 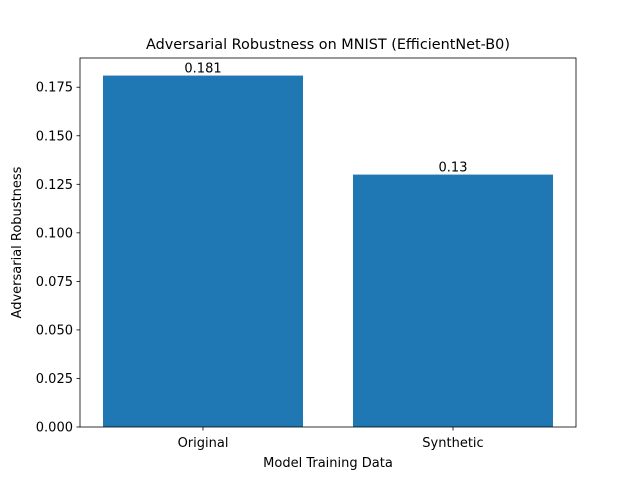 I want to click on y-tick-label: 0.150, so click(x=54, y=136).